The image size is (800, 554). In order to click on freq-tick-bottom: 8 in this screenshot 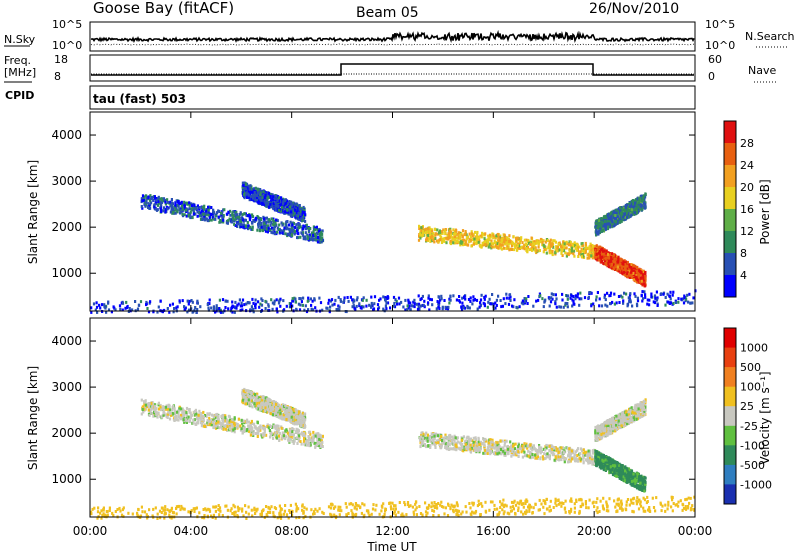, I will do `click(57, 76)`.